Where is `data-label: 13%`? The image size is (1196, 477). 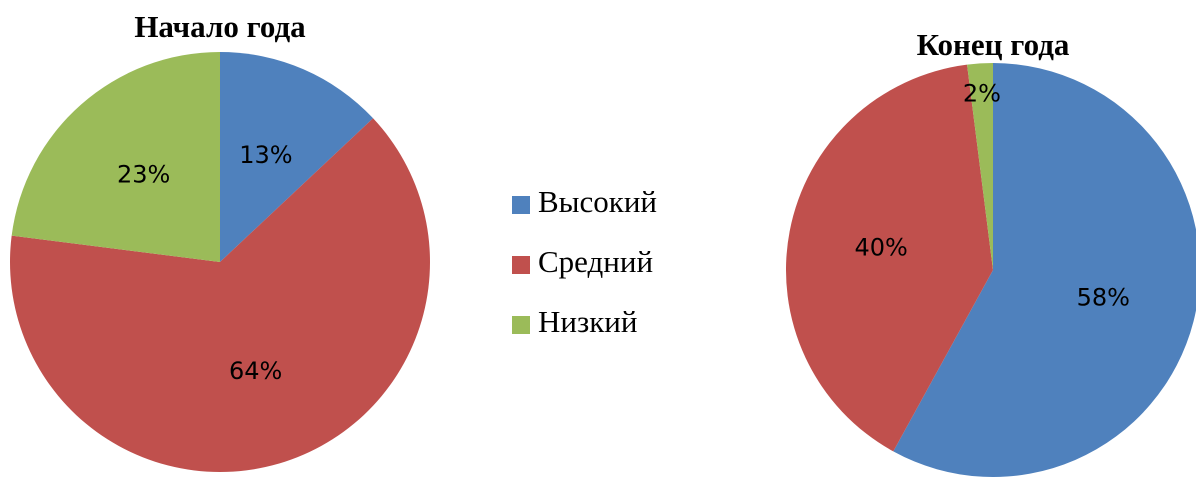
data-label: 13% is located at coordinates (265, 155).